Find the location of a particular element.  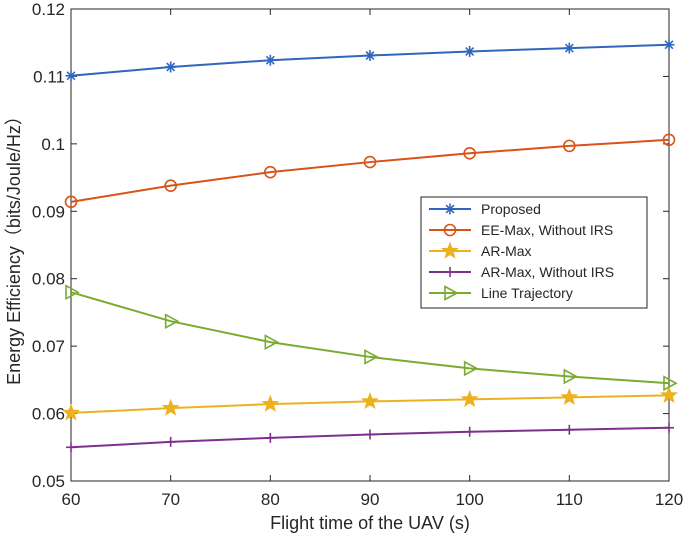

series-ar-max is located at coordinates (370, 403).